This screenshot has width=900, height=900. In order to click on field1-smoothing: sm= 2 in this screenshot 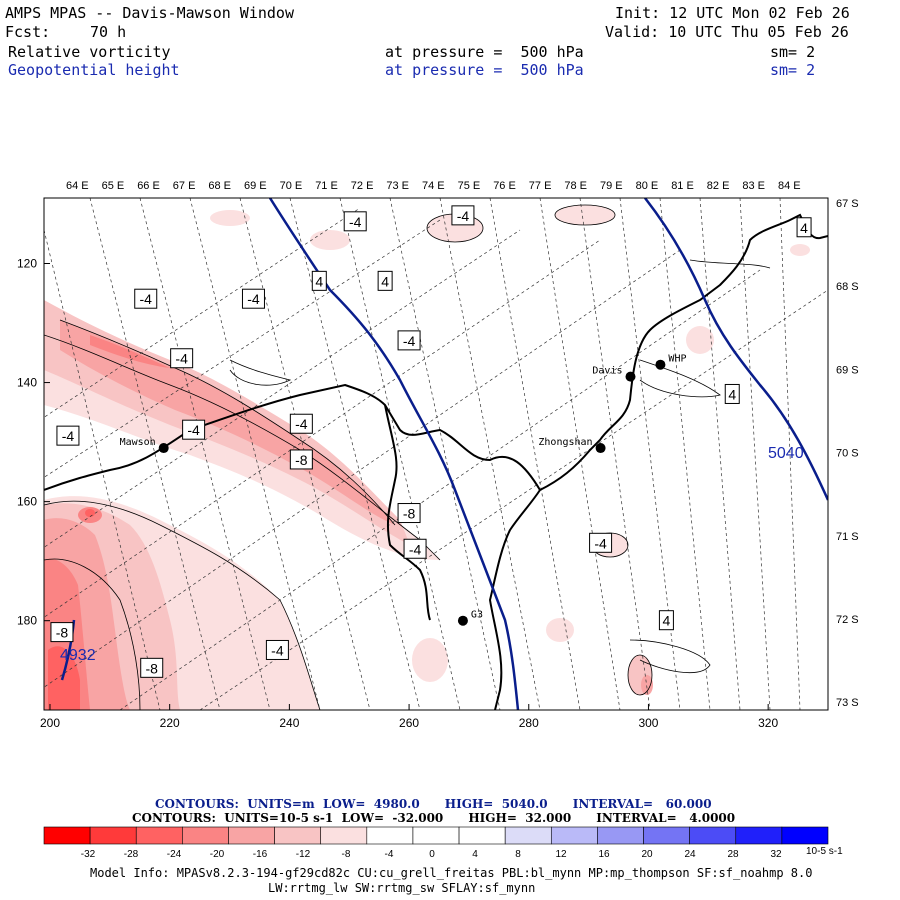, I will do `click(793, 52)`.